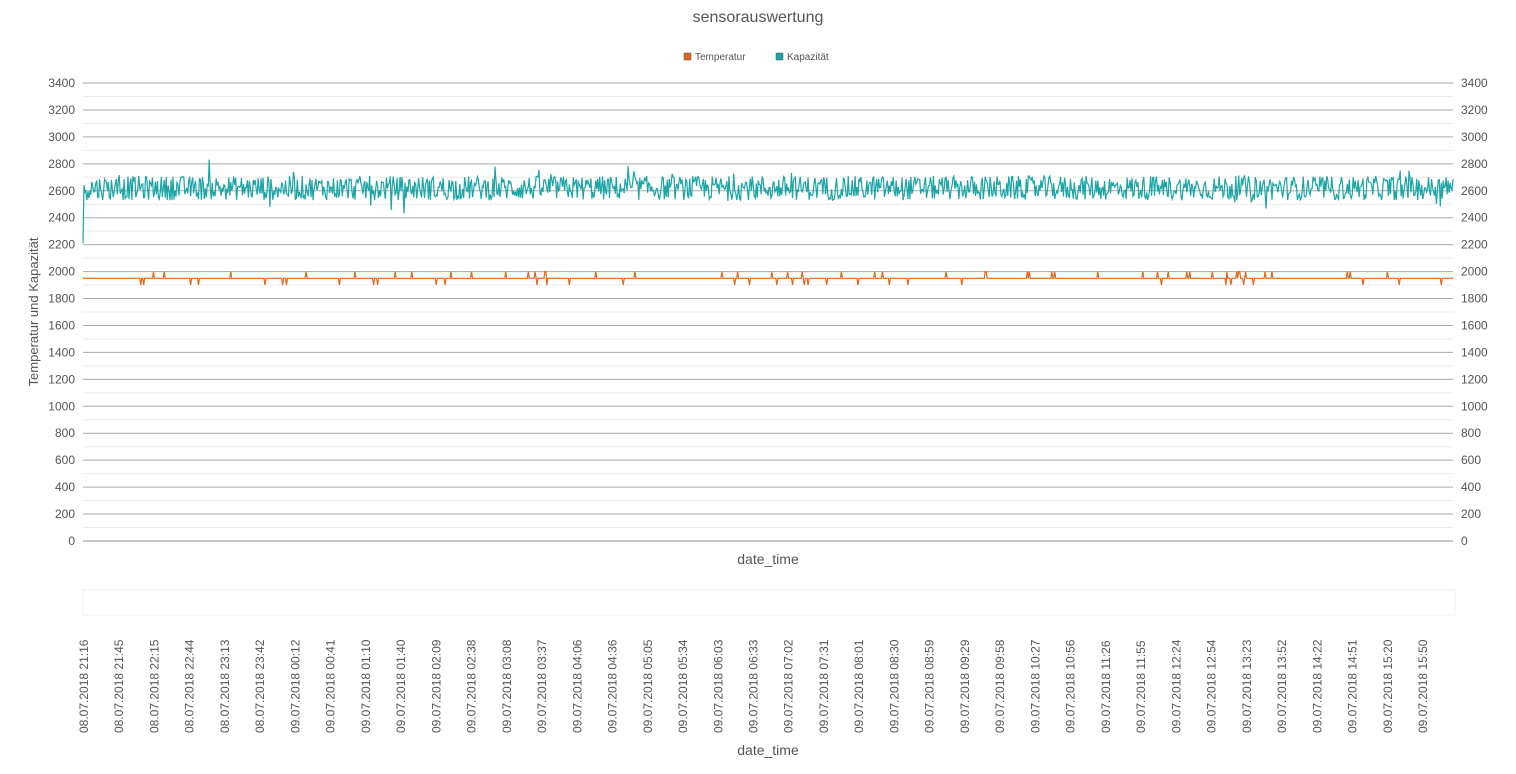  I want to click on x-tick-label: 09.07.2018 00:41, so click(331, 686).